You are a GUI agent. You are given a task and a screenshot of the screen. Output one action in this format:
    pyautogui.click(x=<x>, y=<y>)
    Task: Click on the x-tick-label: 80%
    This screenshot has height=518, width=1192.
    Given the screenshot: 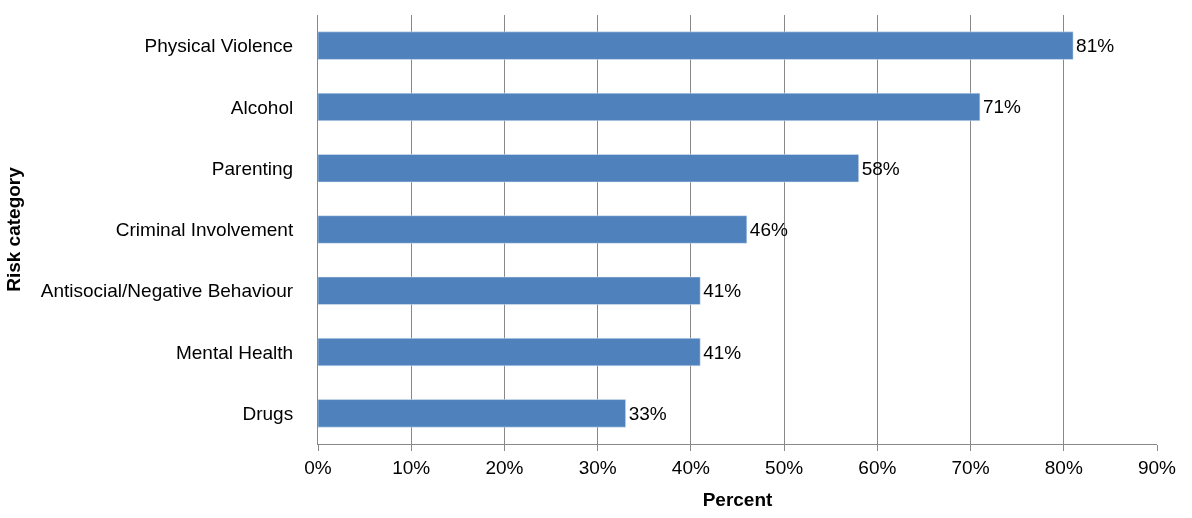 What is the action you would take?
    pyautogui.click(x=1063, y=467)
    